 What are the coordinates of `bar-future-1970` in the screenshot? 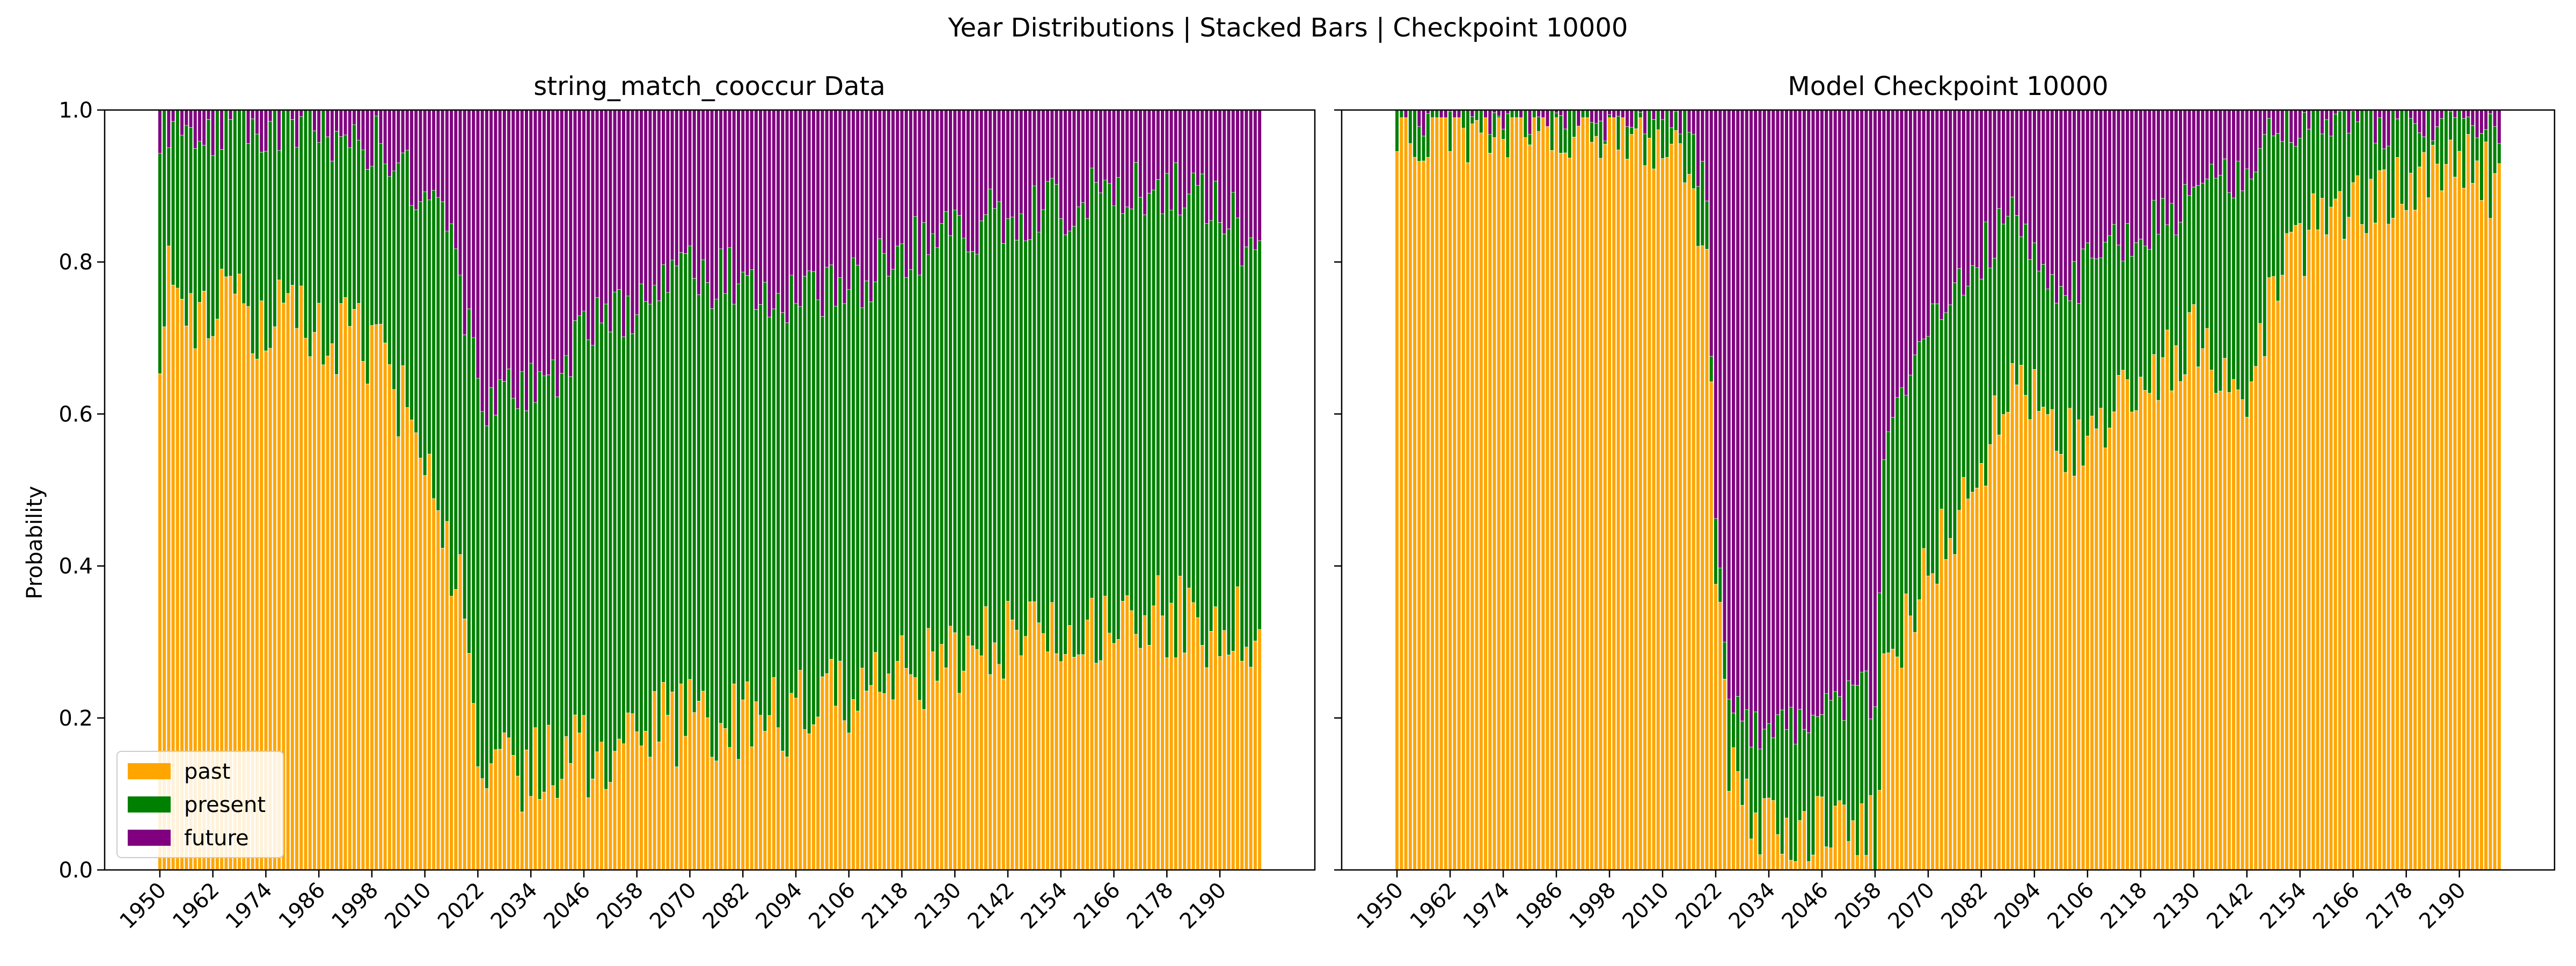 It's located at (248, 126).